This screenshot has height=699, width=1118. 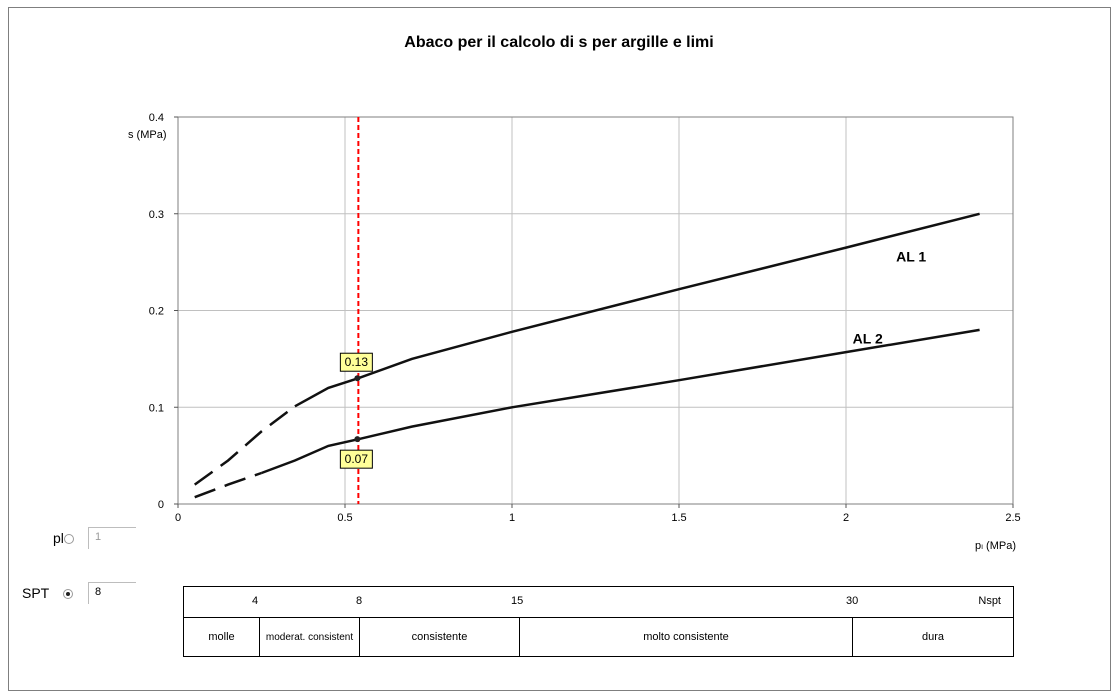 I want to click on x-tick-label: 2, so click(x=846, y=518).